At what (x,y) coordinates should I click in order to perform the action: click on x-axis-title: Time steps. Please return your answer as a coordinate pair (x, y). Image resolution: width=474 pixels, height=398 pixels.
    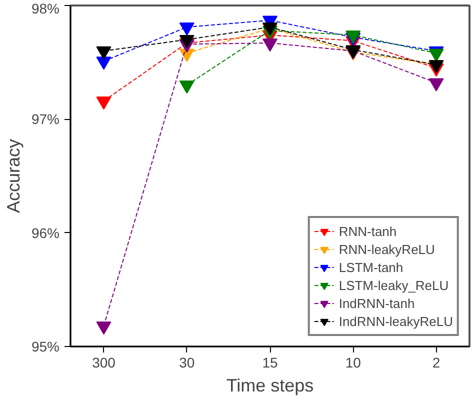
    Looking at the image, I should click on (270, 386).